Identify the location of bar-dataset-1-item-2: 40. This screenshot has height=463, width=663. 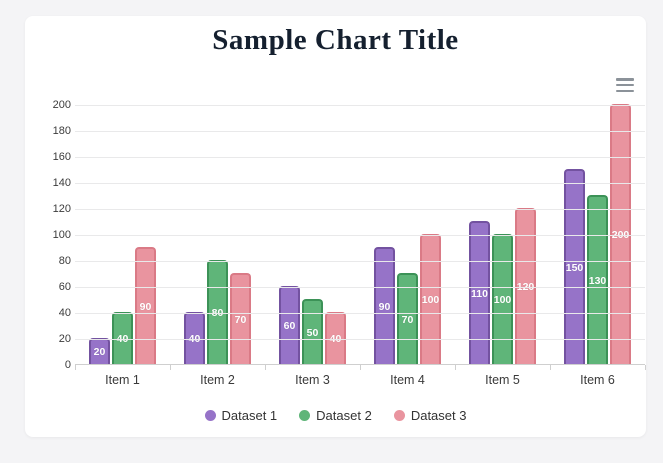
(194, 338).